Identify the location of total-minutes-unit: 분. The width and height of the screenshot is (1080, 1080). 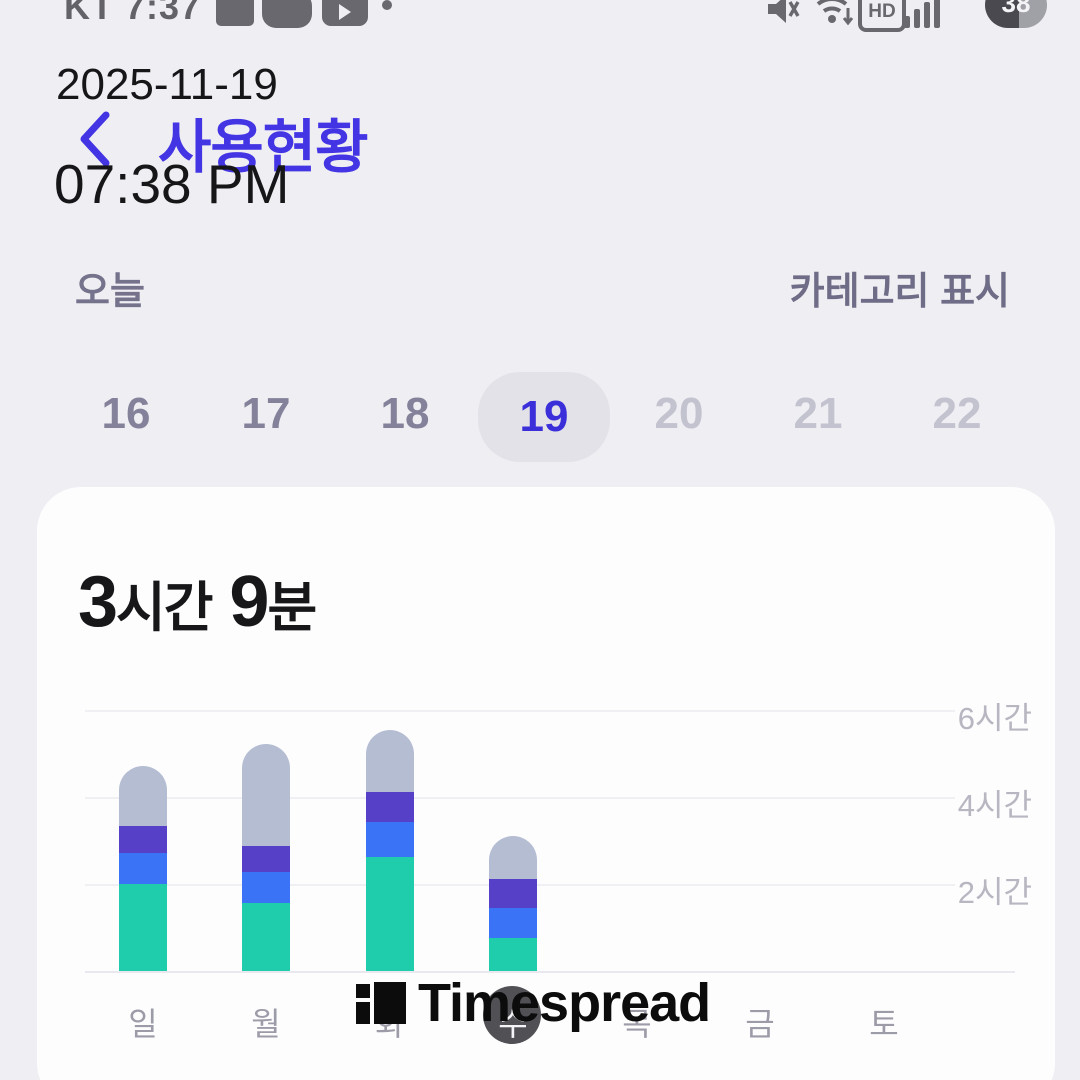
(292, 608).